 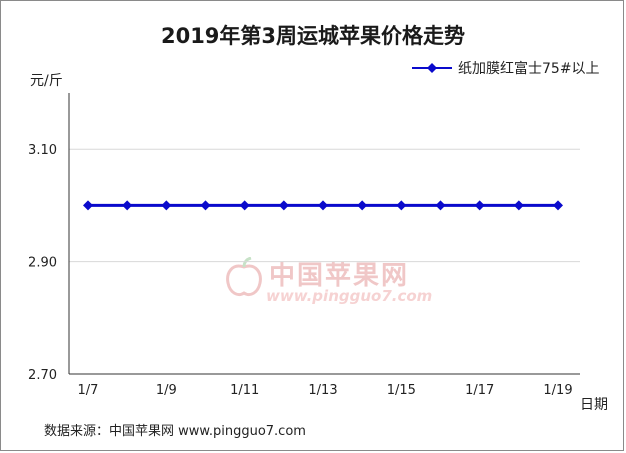 I want to click on y-tick-label: 2.70, so click(x=42, y=375).